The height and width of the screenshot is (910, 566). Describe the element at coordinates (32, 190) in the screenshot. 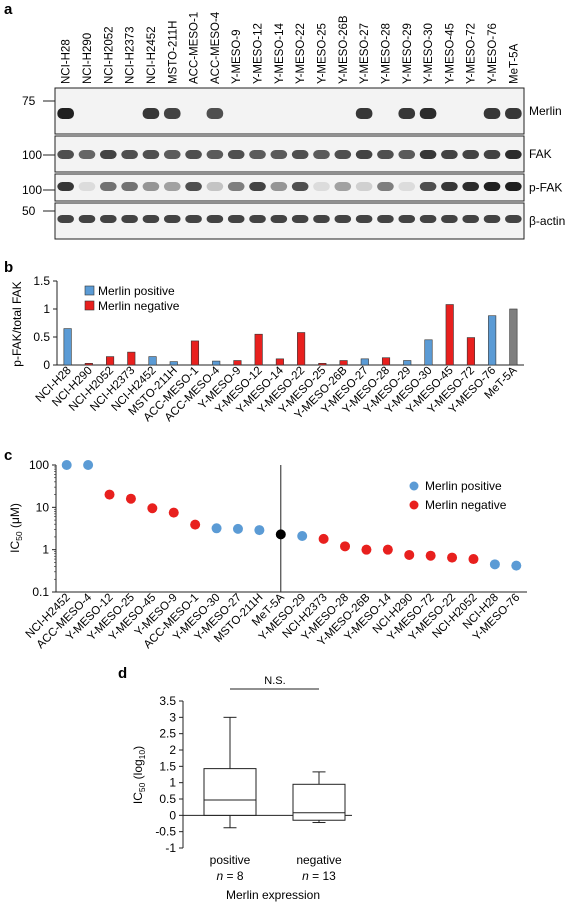

I see `size-marker: 100` at that location.